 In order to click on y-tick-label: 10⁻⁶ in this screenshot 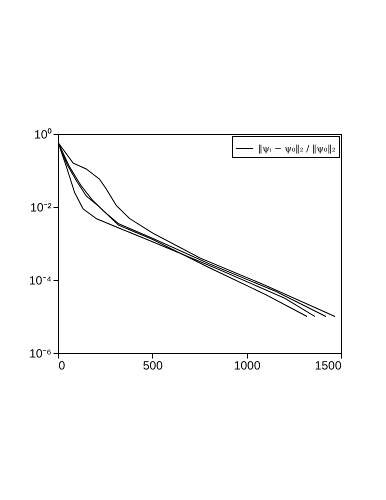, I will do `click(40, 353)`.